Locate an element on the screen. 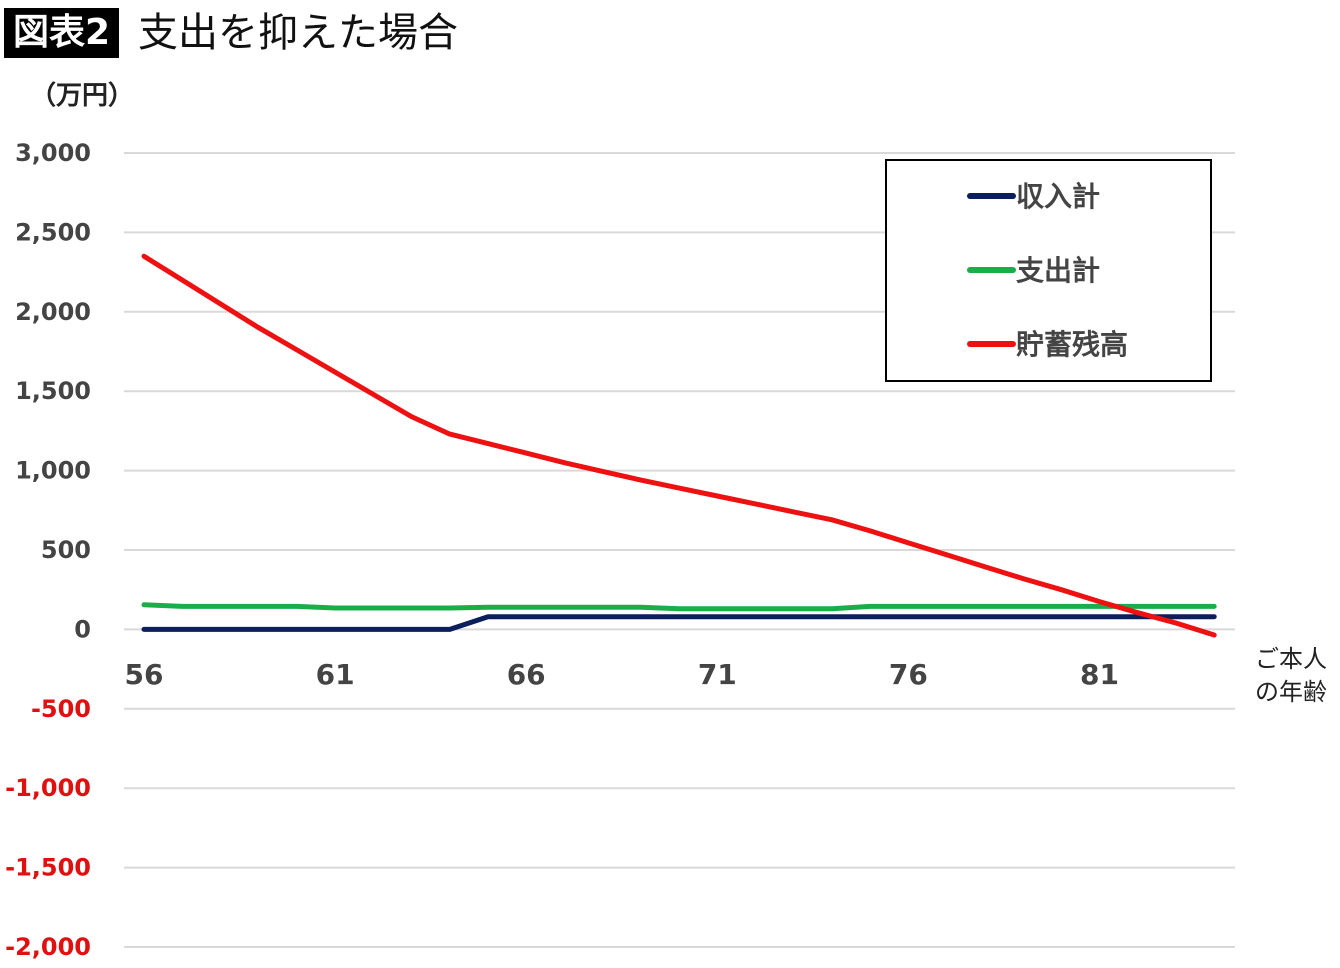  x-tick-label: 71 is located at coordinates (717, 674).